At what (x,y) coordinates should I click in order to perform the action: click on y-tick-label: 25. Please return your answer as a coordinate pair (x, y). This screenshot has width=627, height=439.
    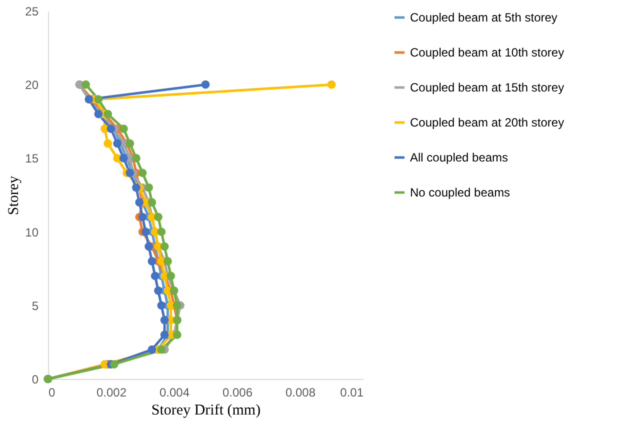
    Looking at the image, I should click on (32, 11).